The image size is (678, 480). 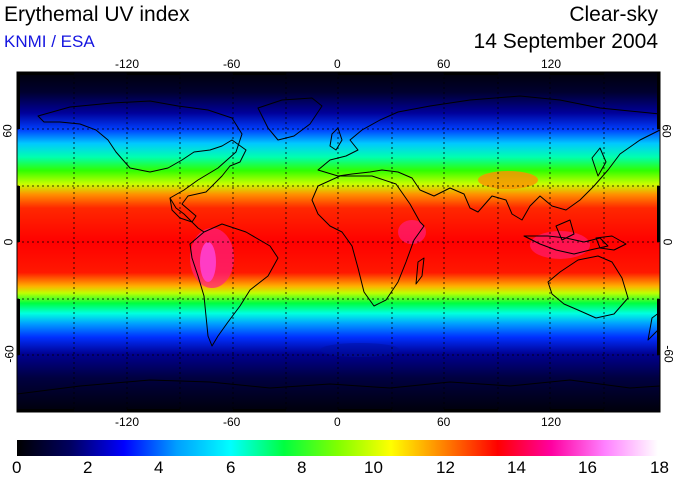 What do you see at coordinates (565, 230) in the screenshot?
I see `borneo-coast` at bounding box center [565, 230].